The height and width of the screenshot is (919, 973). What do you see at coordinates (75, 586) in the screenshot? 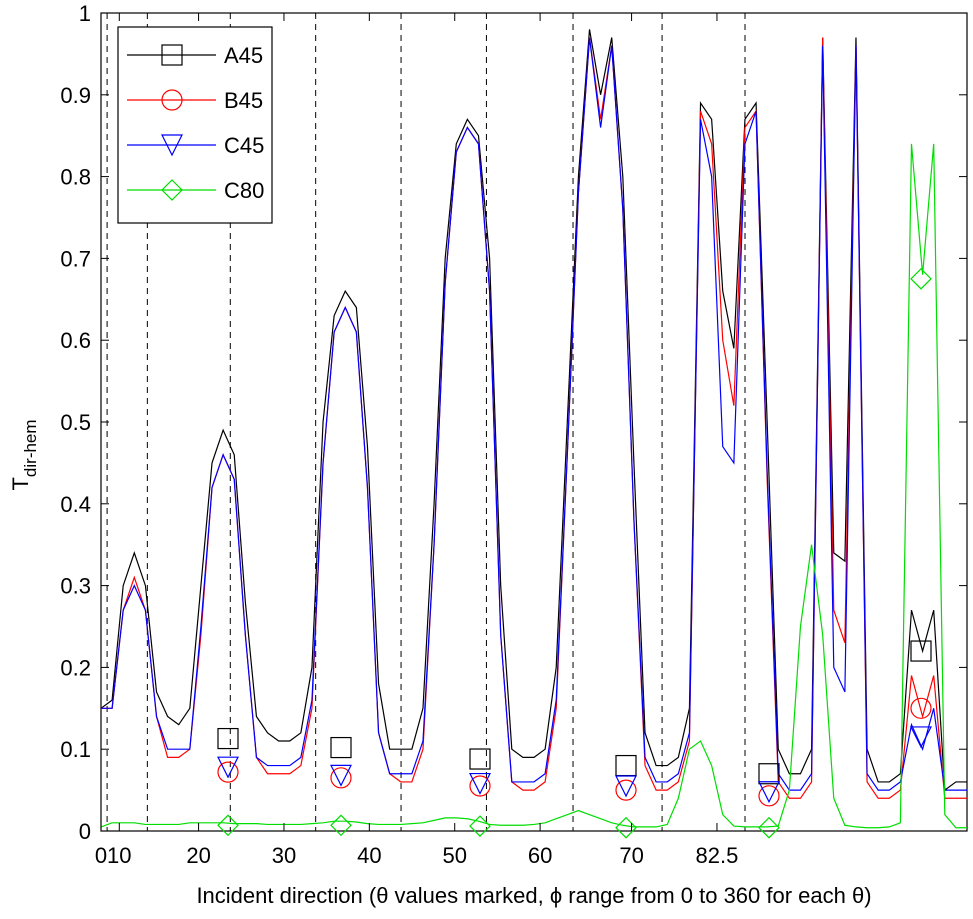
I see `y-tick-label-3: 0.3` at bounding box center [75, 586].